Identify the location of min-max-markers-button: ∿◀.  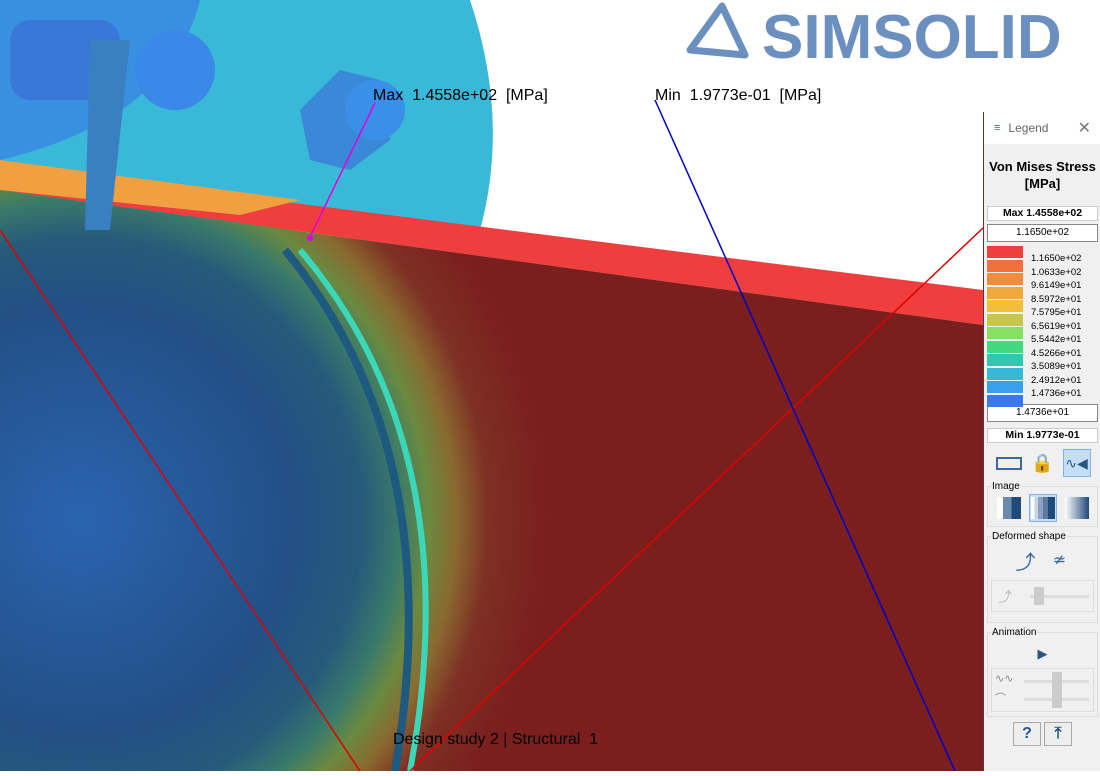
(1076, 463).